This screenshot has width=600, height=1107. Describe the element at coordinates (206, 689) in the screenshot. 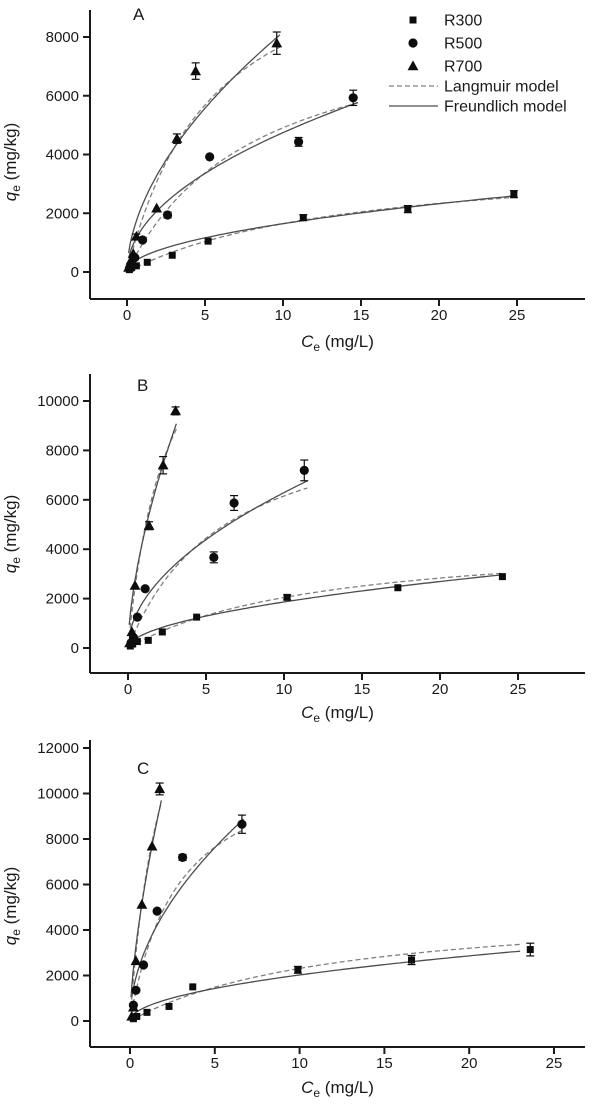

I see `x-tick-label: 5` at that location.